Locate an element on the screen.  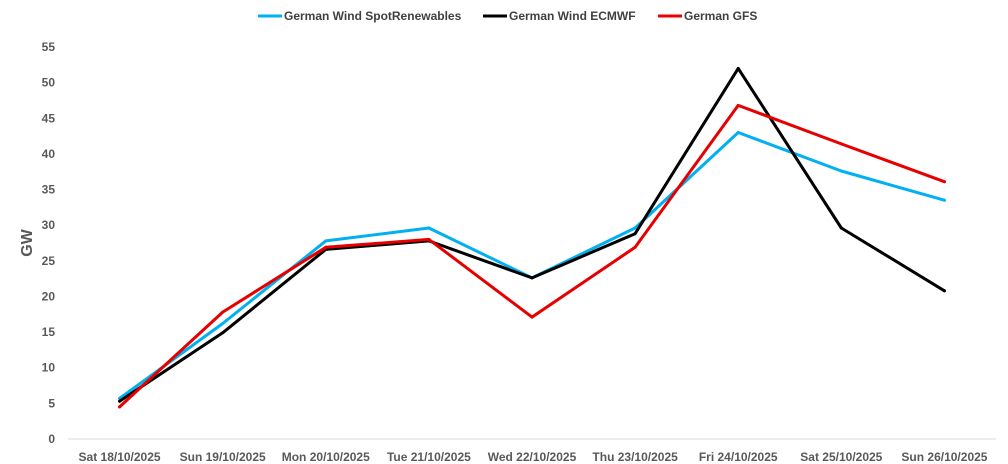
x-tick-label: Thu 23/10/2025 is located at coordinates (635, 457).